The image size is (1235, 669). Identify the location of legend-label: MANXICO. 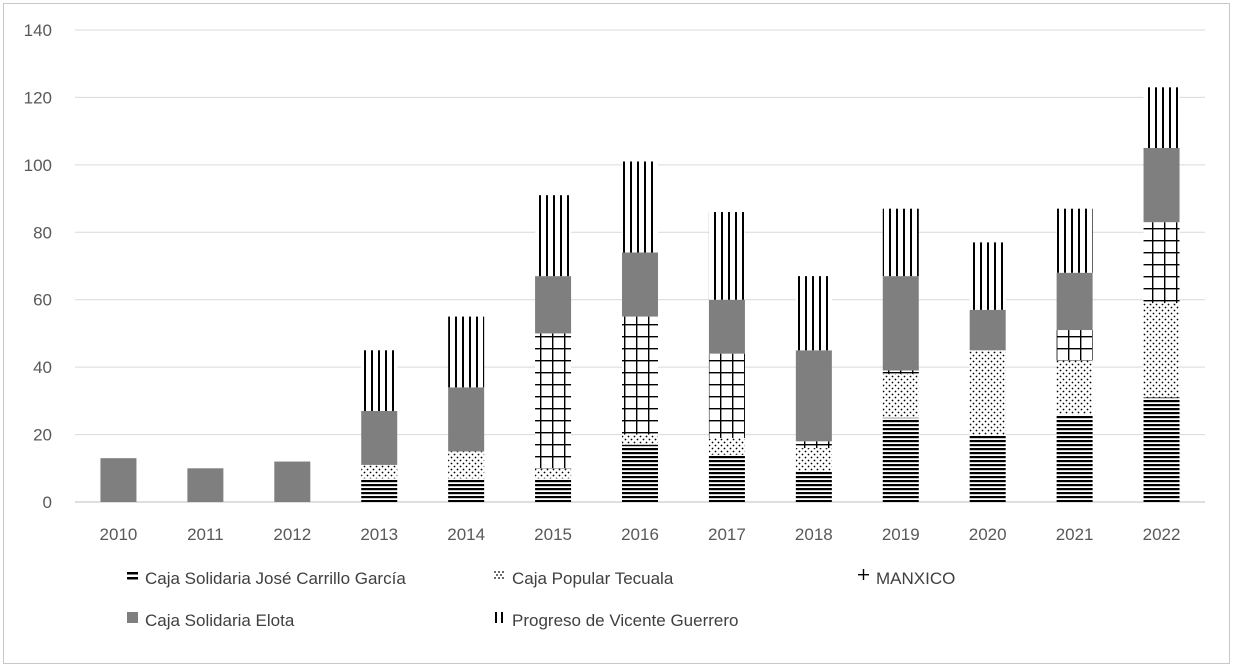
(915, 578).